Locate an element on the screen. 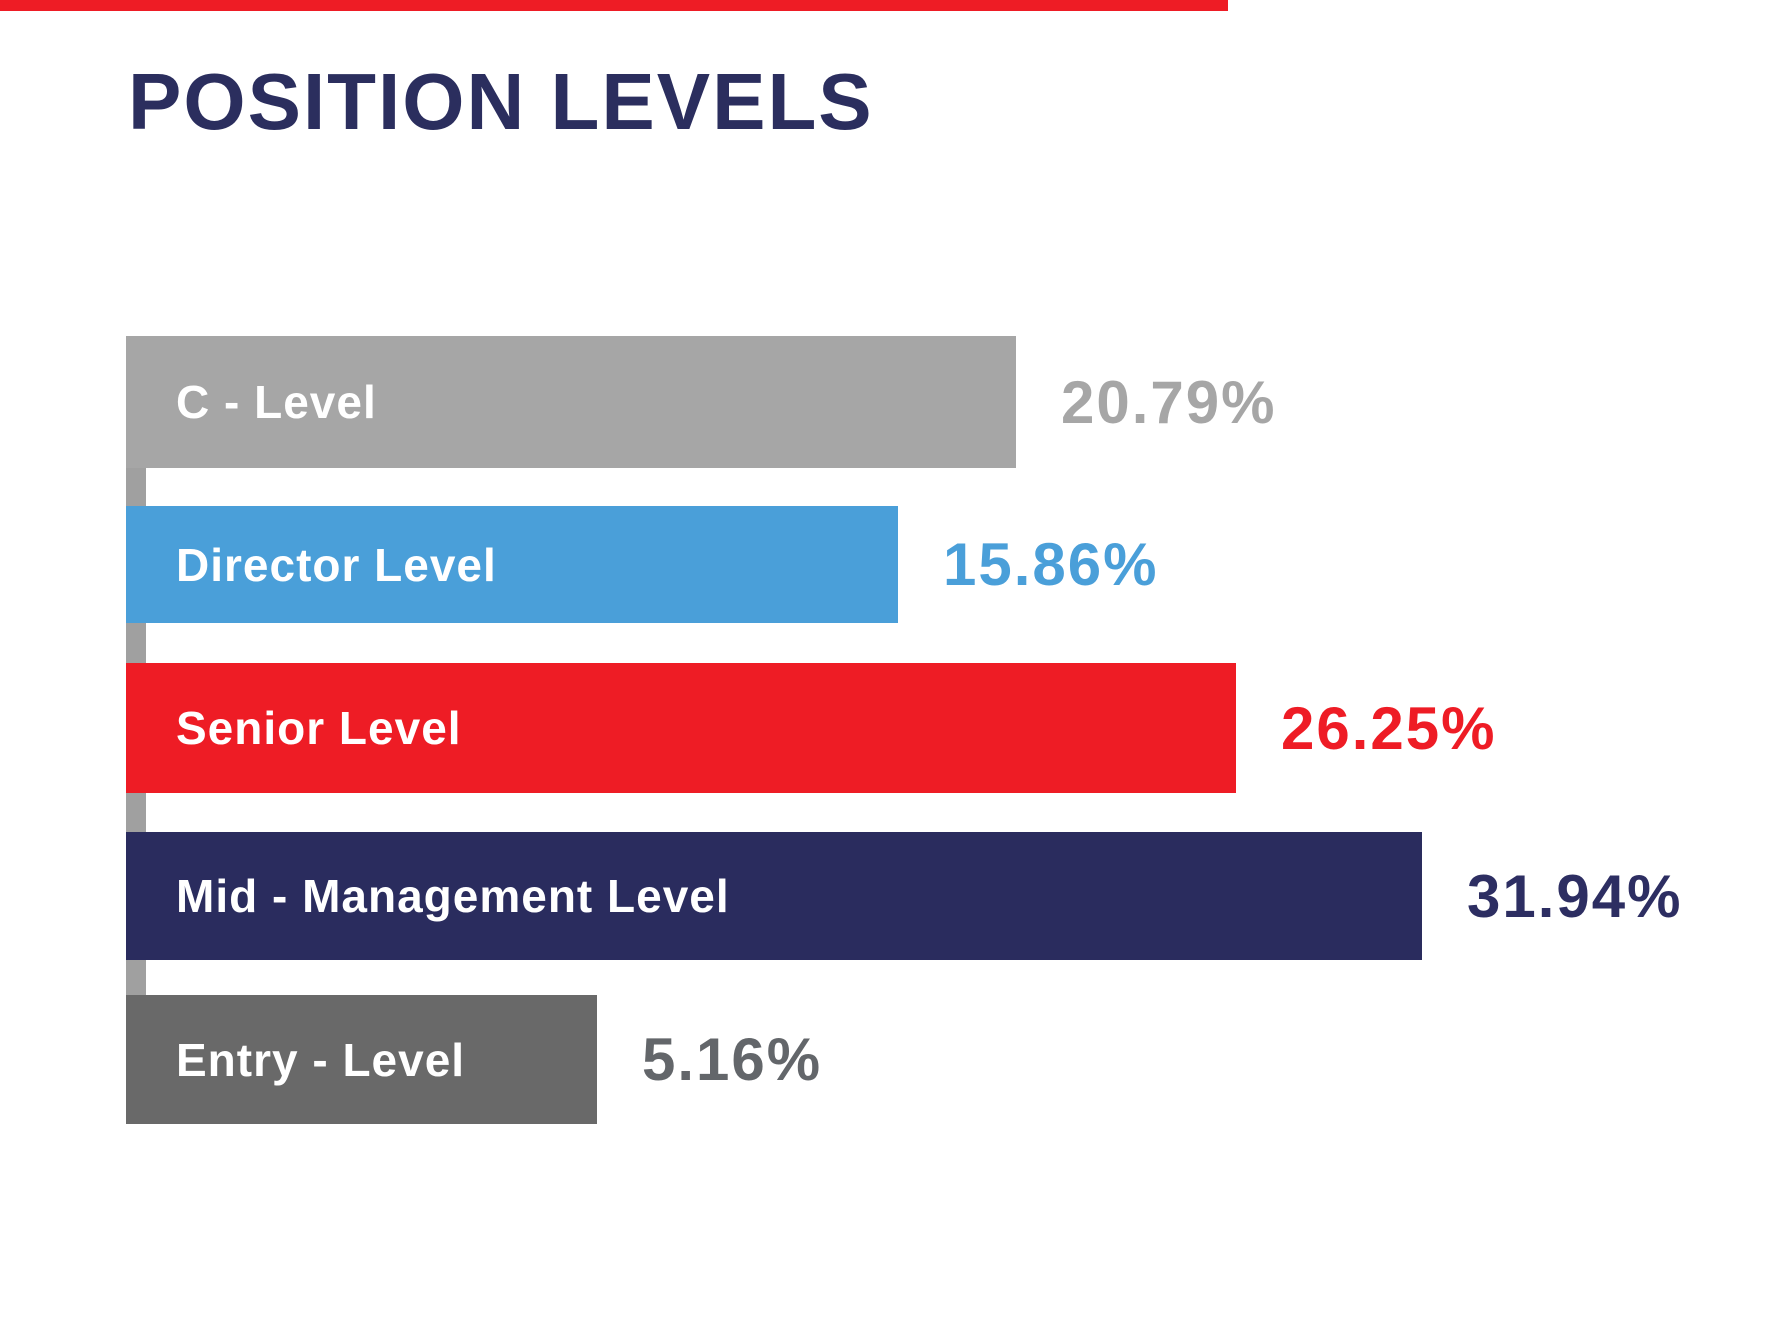  bar: C - Level is located at coordinates (571, 402).